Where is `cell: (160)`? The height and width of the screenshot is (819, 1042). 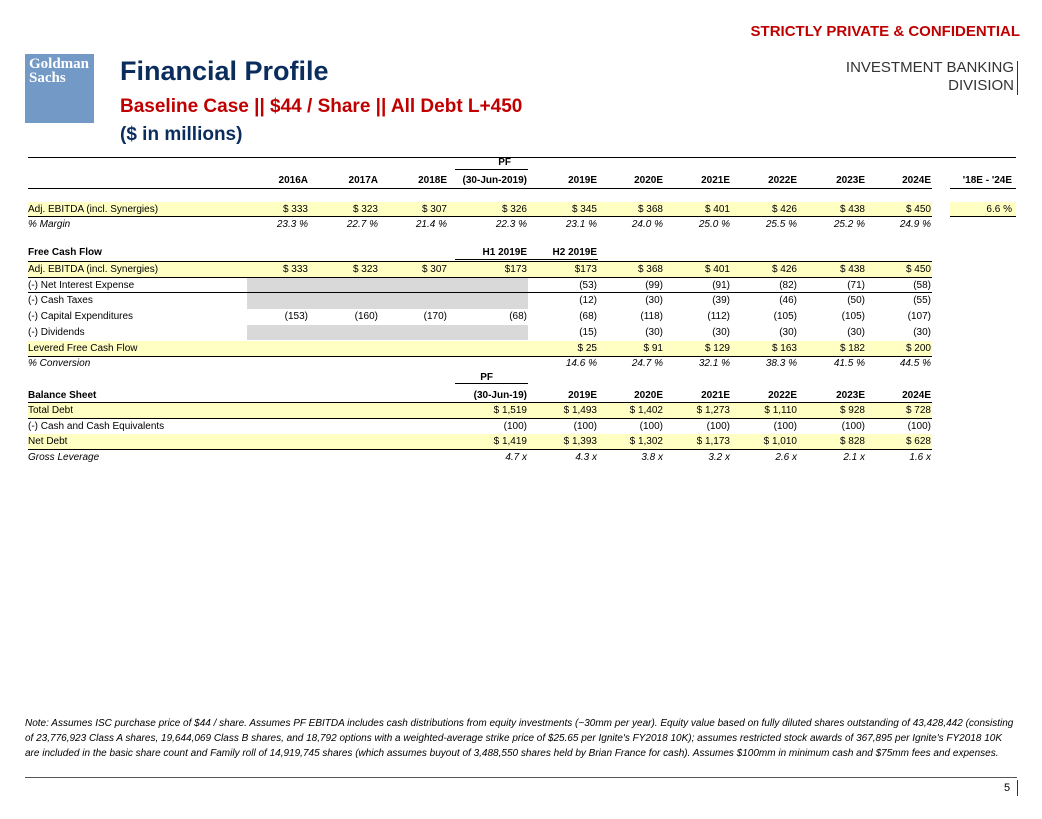 cell: (160) is located at coordinates (366, 316).